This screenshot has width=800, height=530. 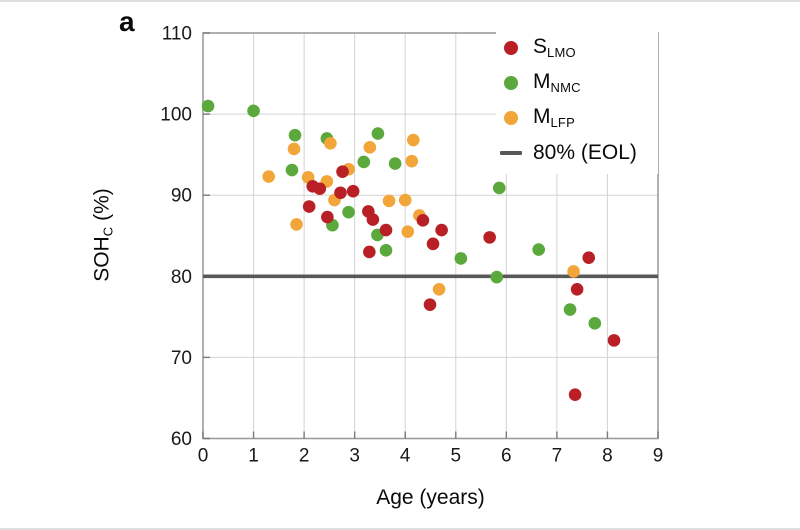 I want to click on x-tick-label: 5, so click(x=455, y=456).